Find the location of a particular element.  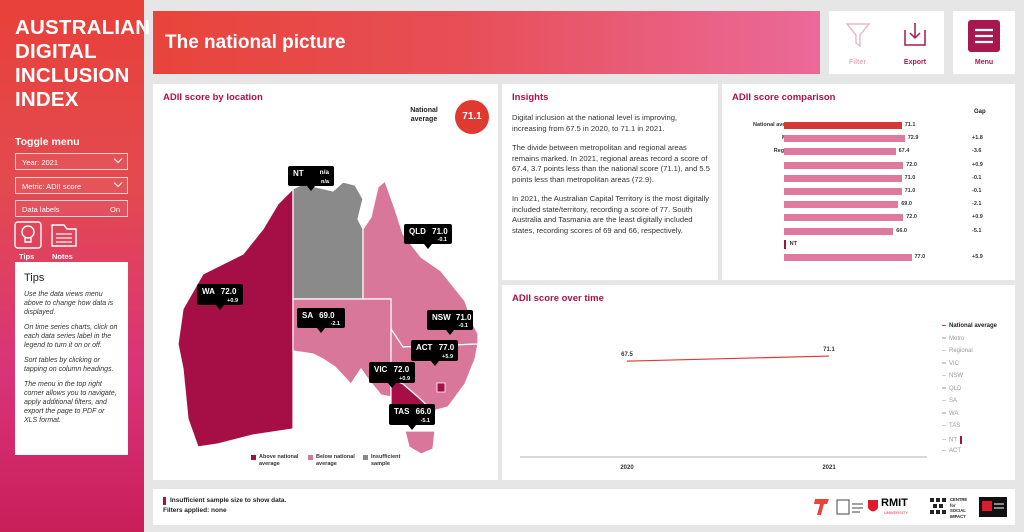

notes-icon is located at coordinates (64, 235).